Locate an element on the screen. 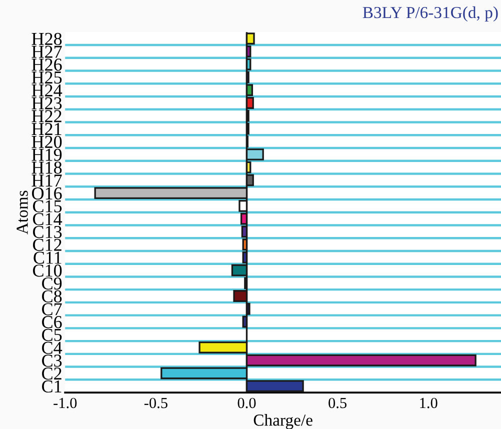 Image resolution: width=501 pixels, height=429 pixels. y-tick-label: H17 is located at coordinates (47, 180).